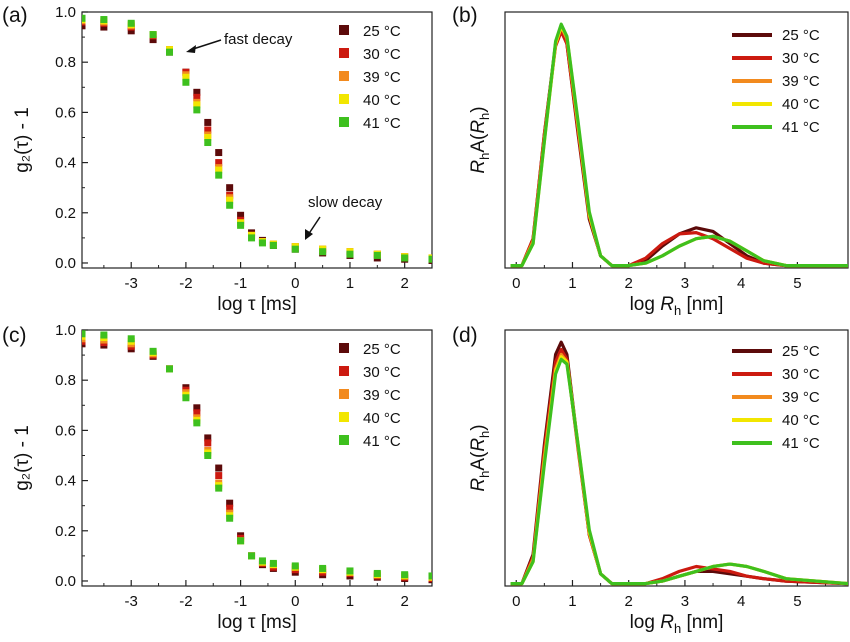 This screenshot has width=850, height=642. Describe the element at coordinates (65, 213) in the screenshot. I see `y-tick-label: 0.2` at that location.